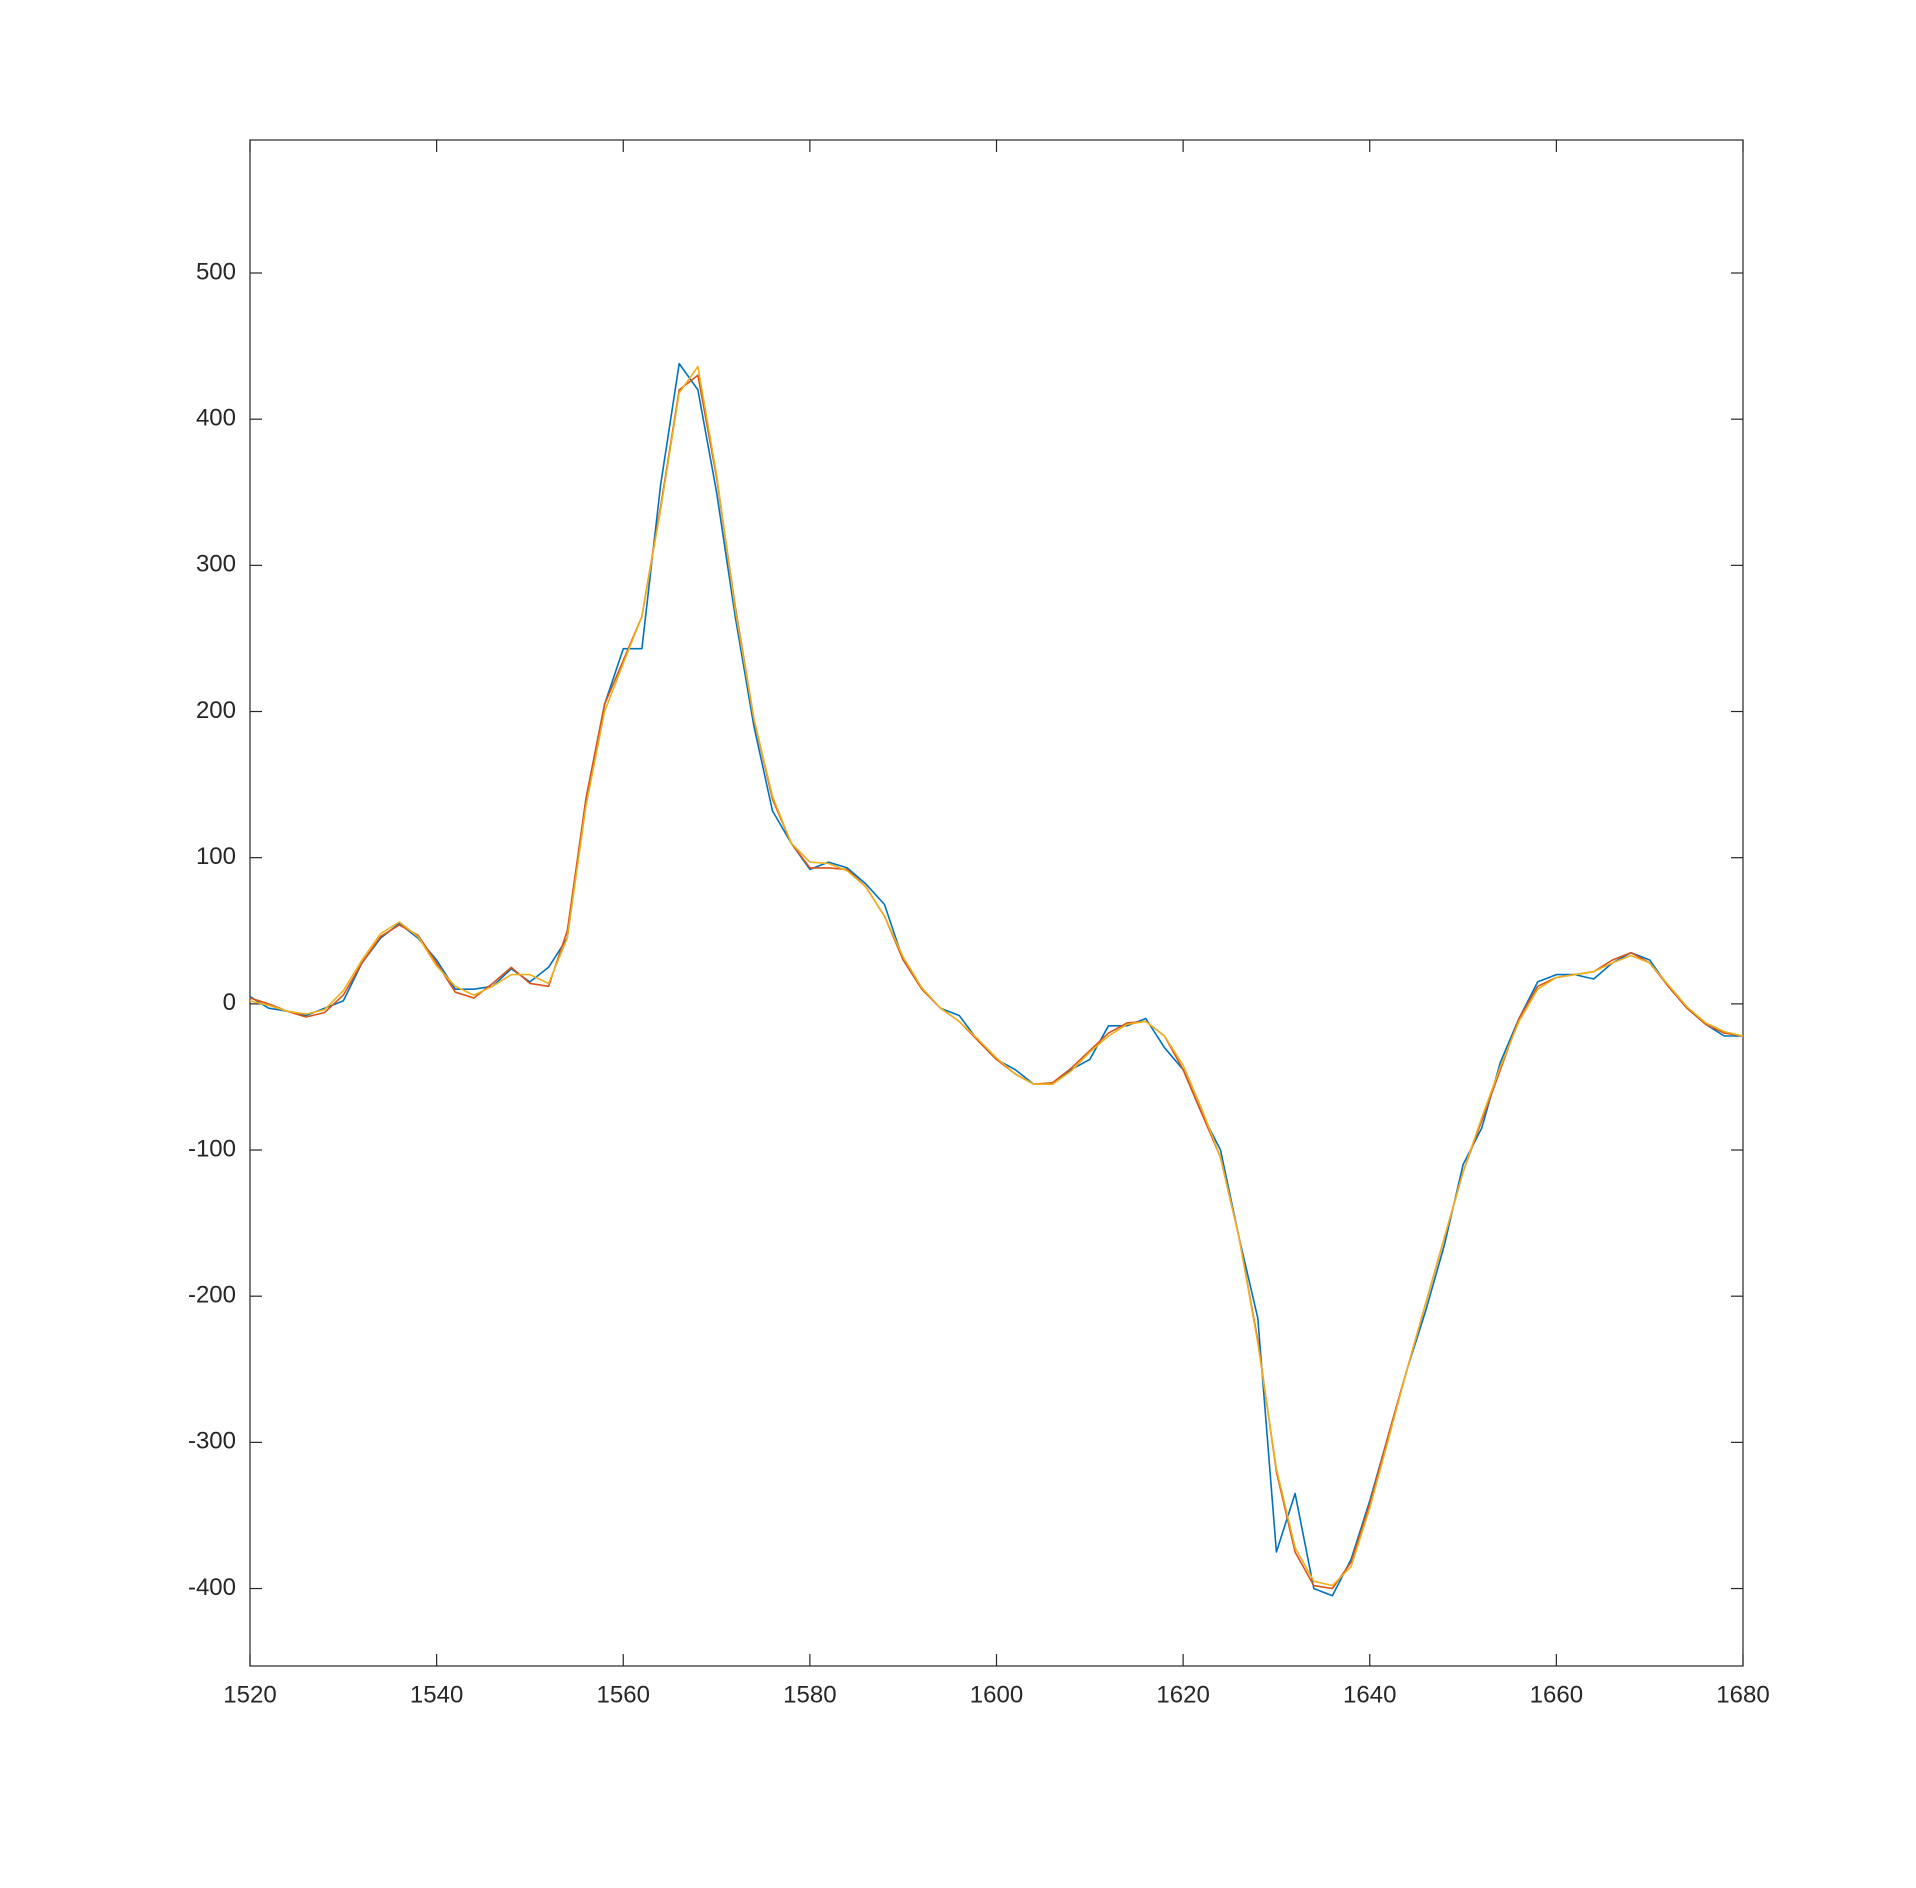 The image size is (1916, 1888). Describe the element at coordinates (1182, 1694) in the screenshot. I see `x-tick-label: 1620` at that location.